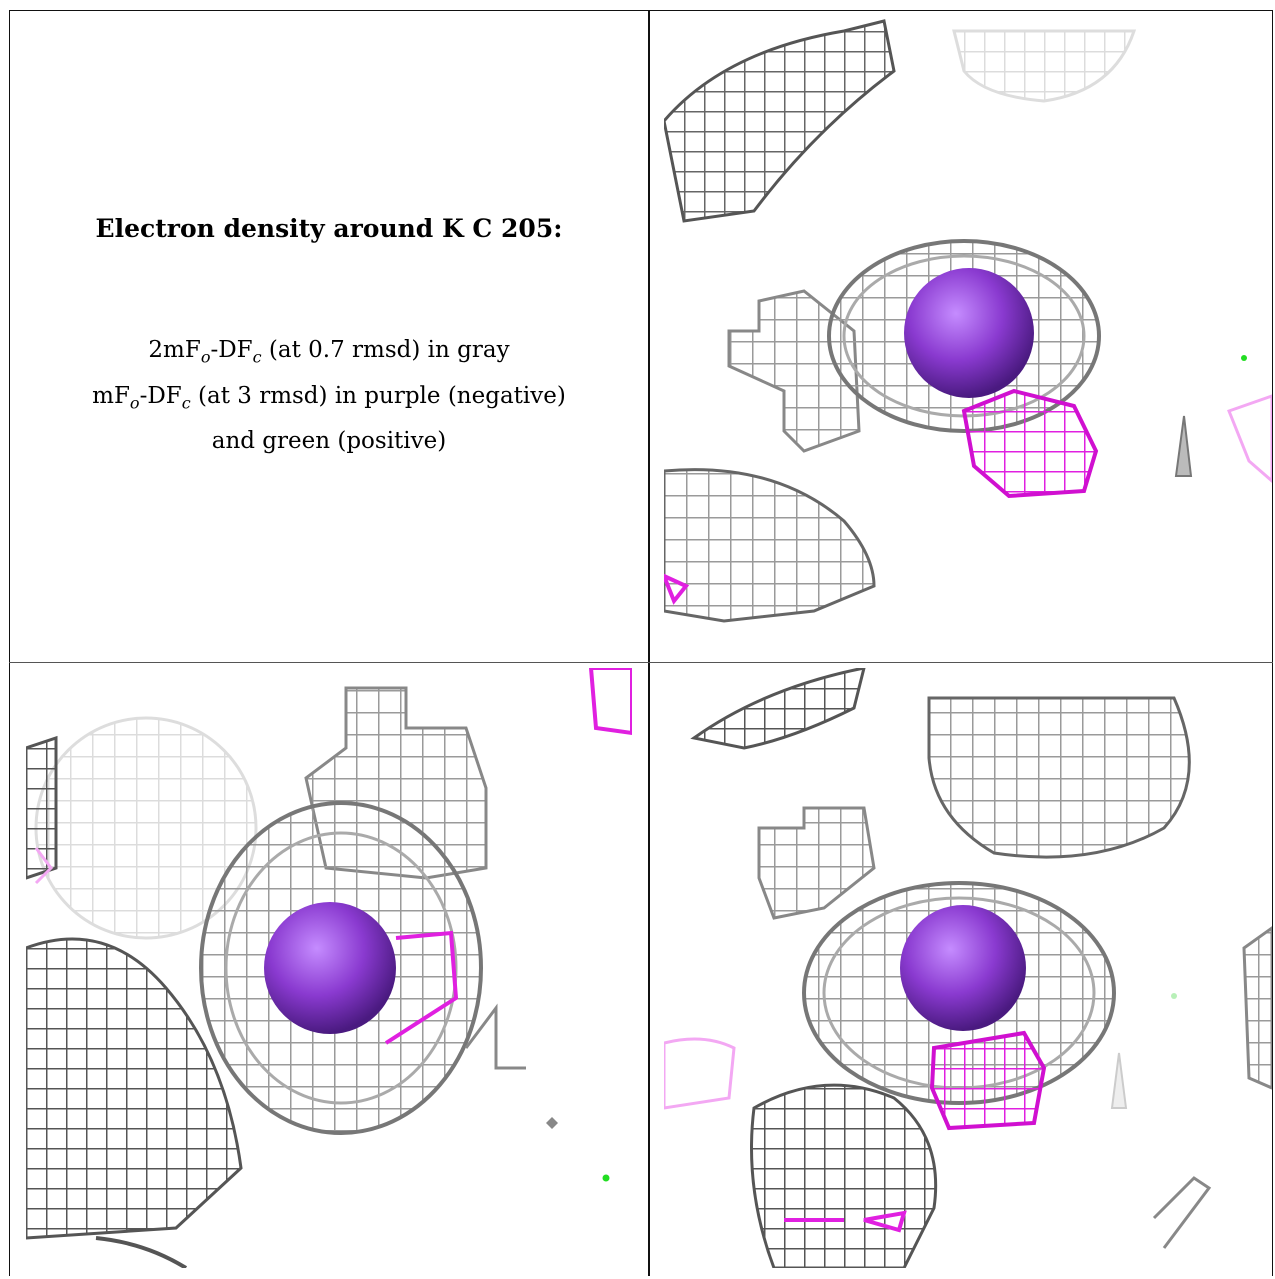  I want to click on legend-title: Electron density around K C 205:, so click(329, 228).